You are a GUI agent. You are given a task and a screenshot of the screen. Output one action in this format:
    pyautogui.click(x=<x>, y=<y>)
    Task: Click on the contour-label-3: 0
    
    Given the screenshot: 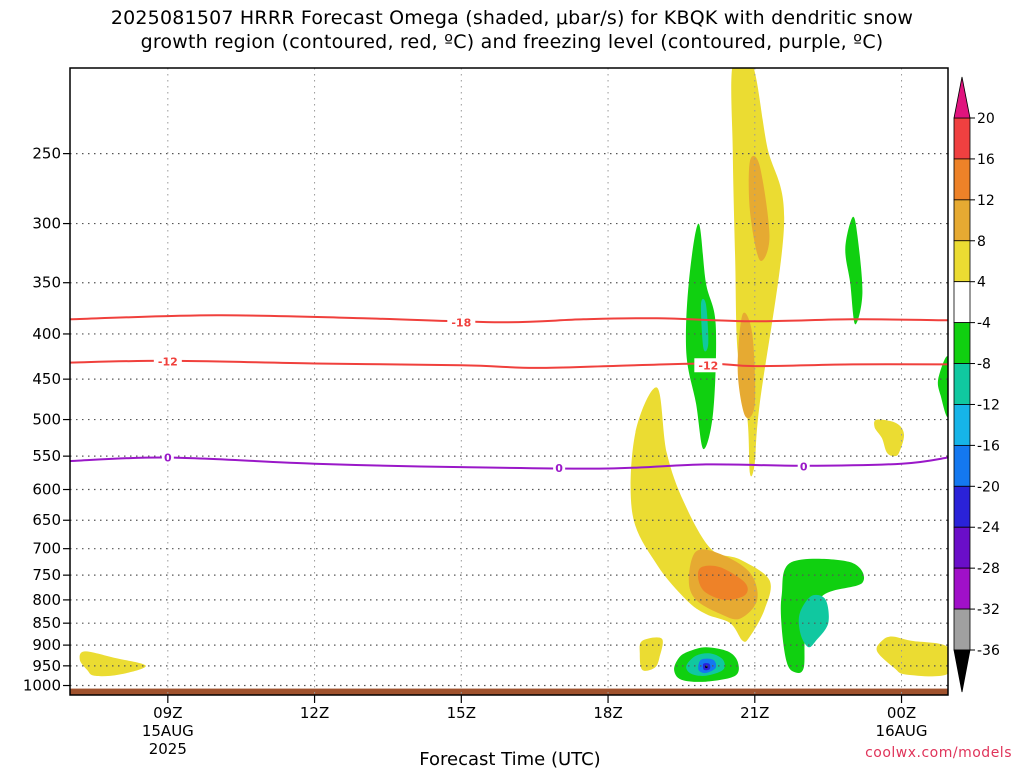 What is the action you would take?
    pyautogui.click(x=168, y=458)
    